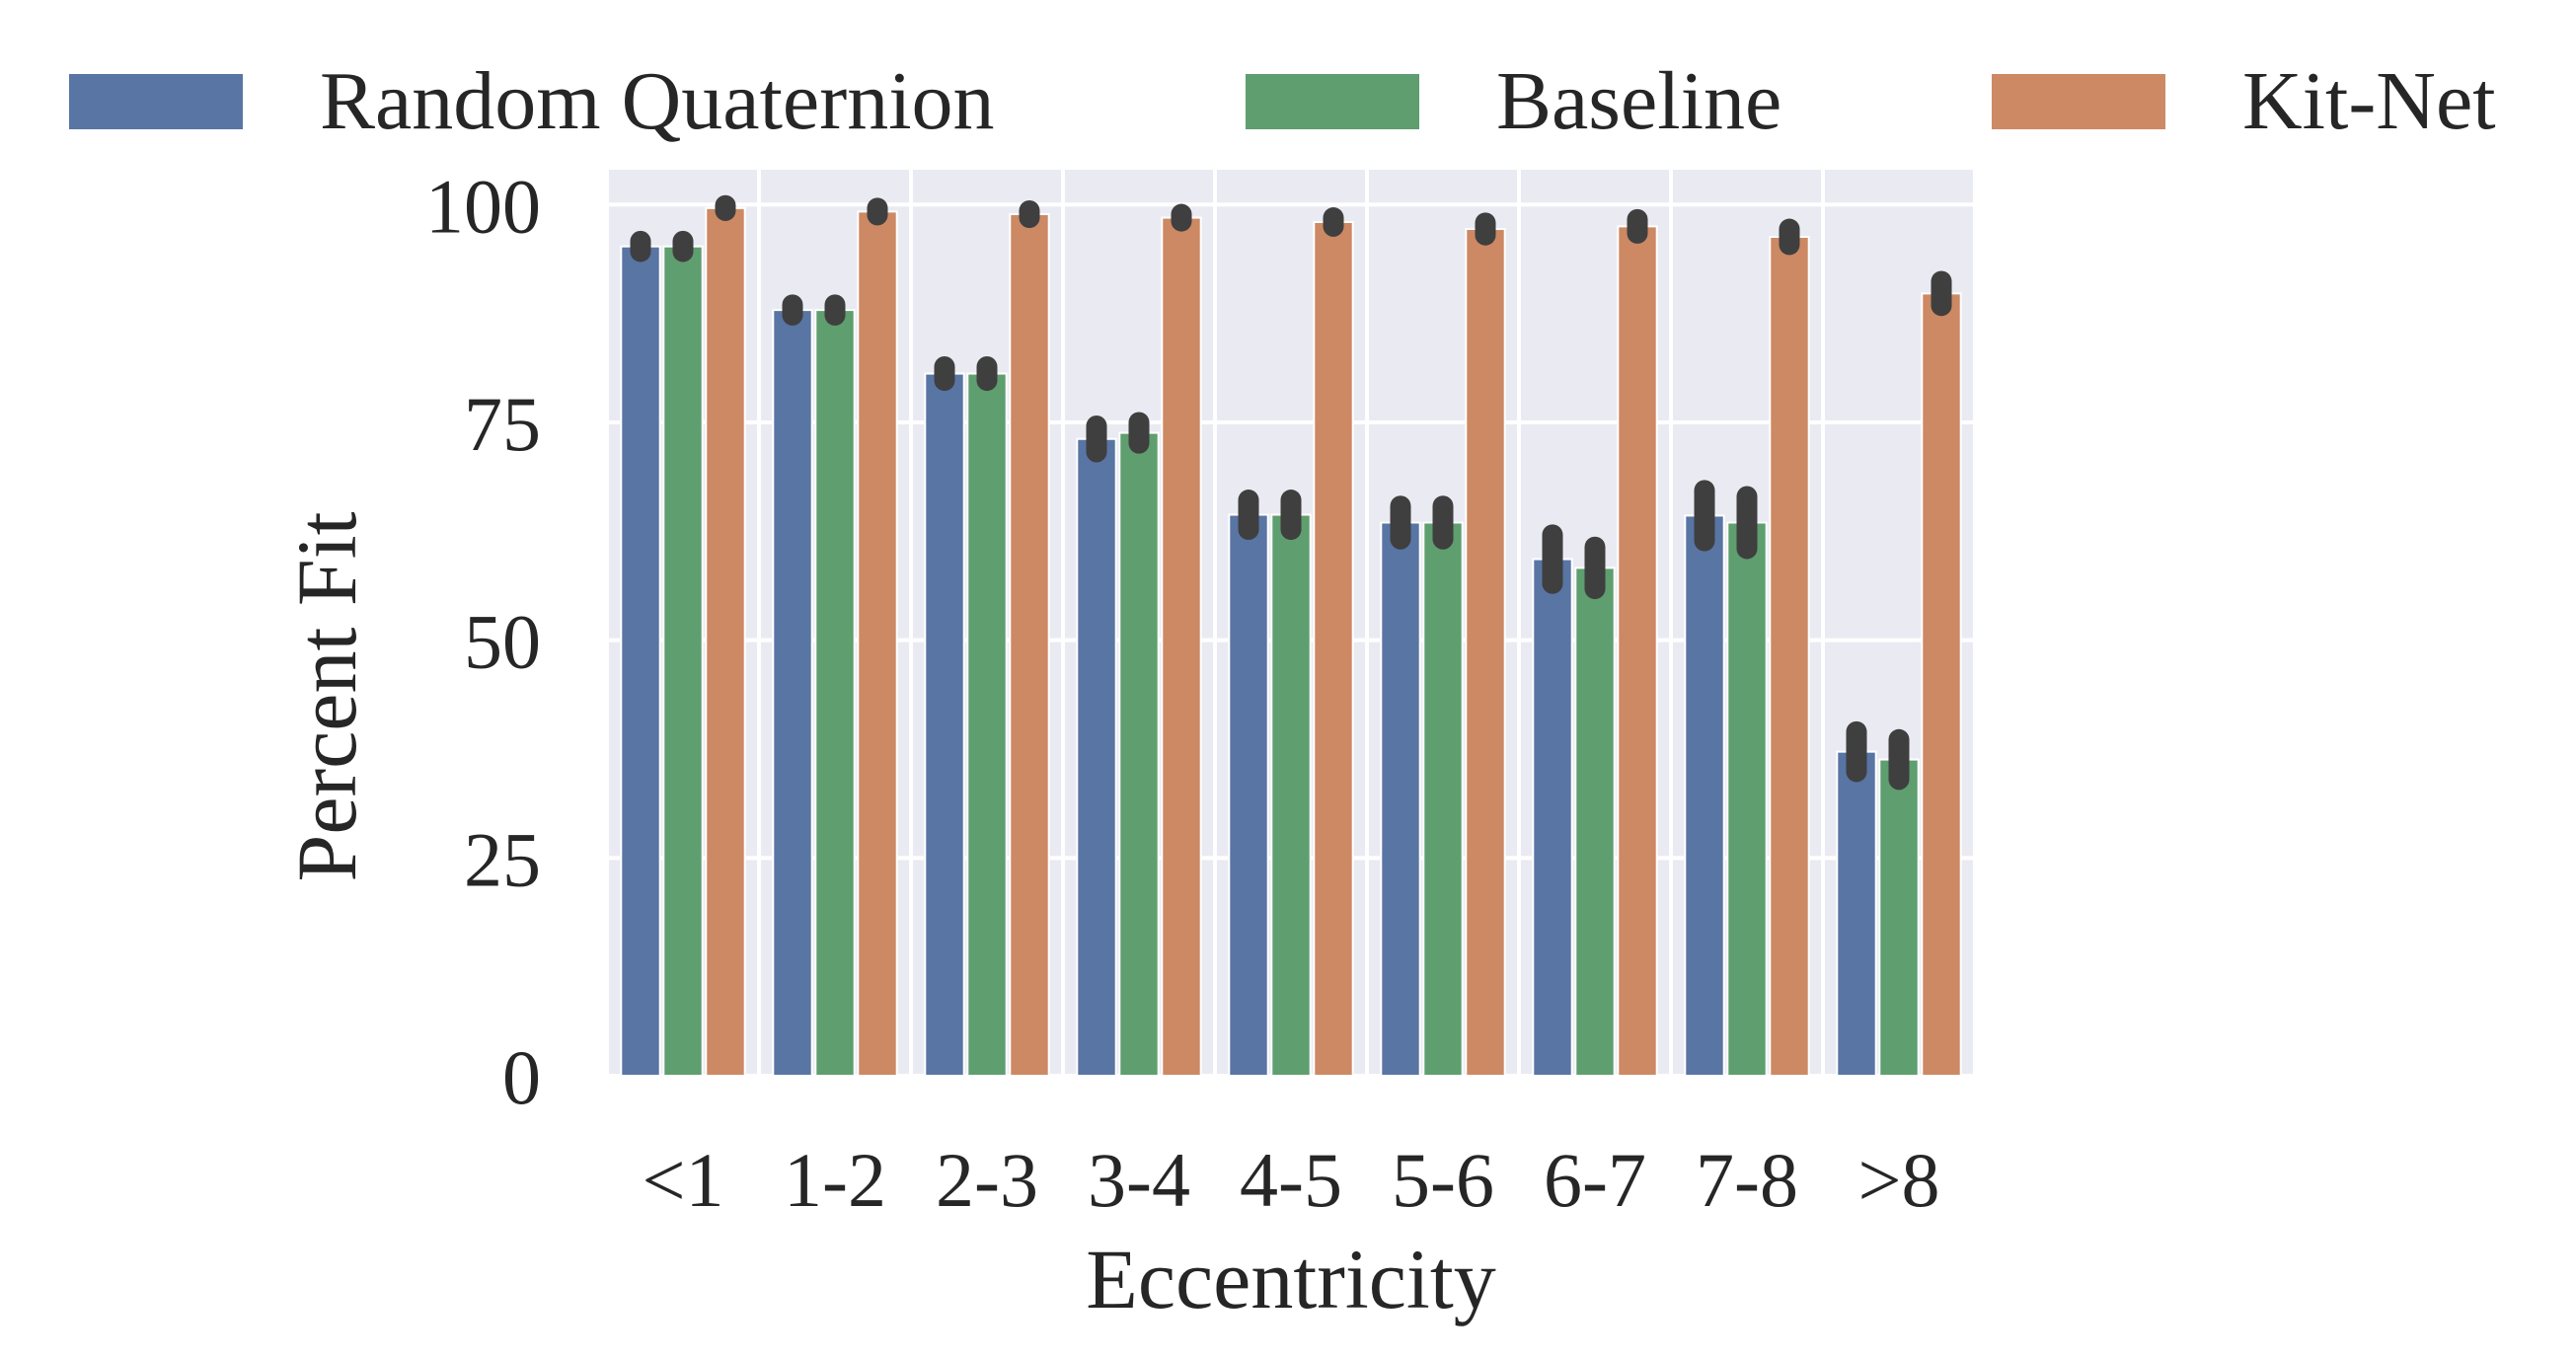 This screenshot has width=2576, height=1358. What do you see at coordinates (156, 101) in the screenshot?
I see `legend-swatch-random-quaternion` at bounding box center [156, 101].